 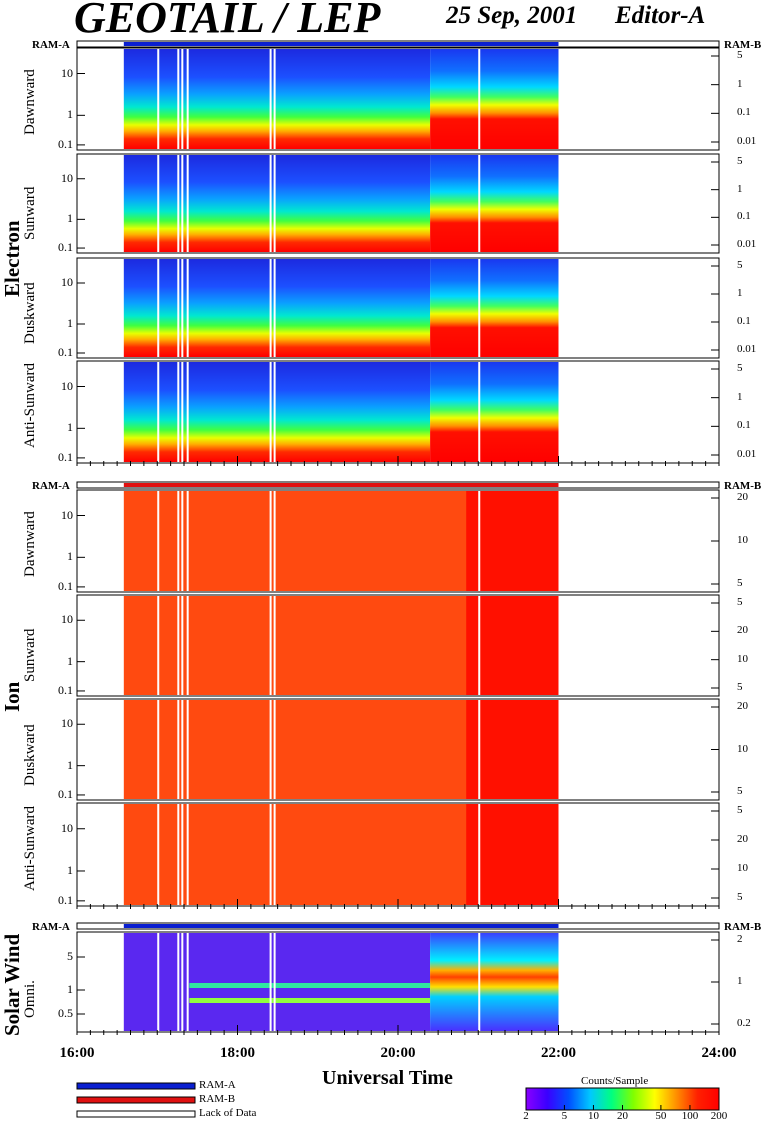 What do you see at coordinates (30, 754) in the screenshot?
I see `panel-direction-label: Duskward` at bounding box center [30, 754].